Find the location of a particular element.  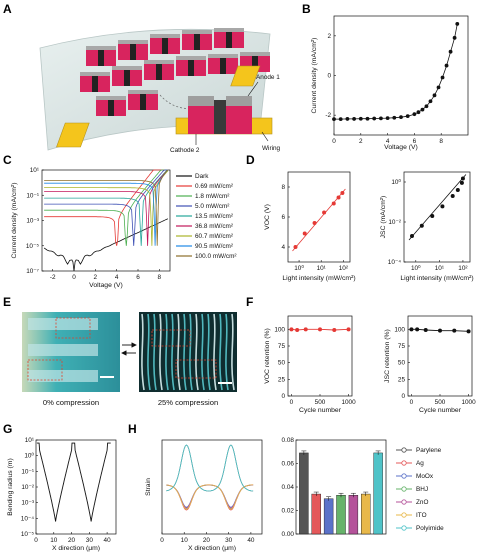

c-ytick-label-4: 10¹ is located at coordinates (34, 170).